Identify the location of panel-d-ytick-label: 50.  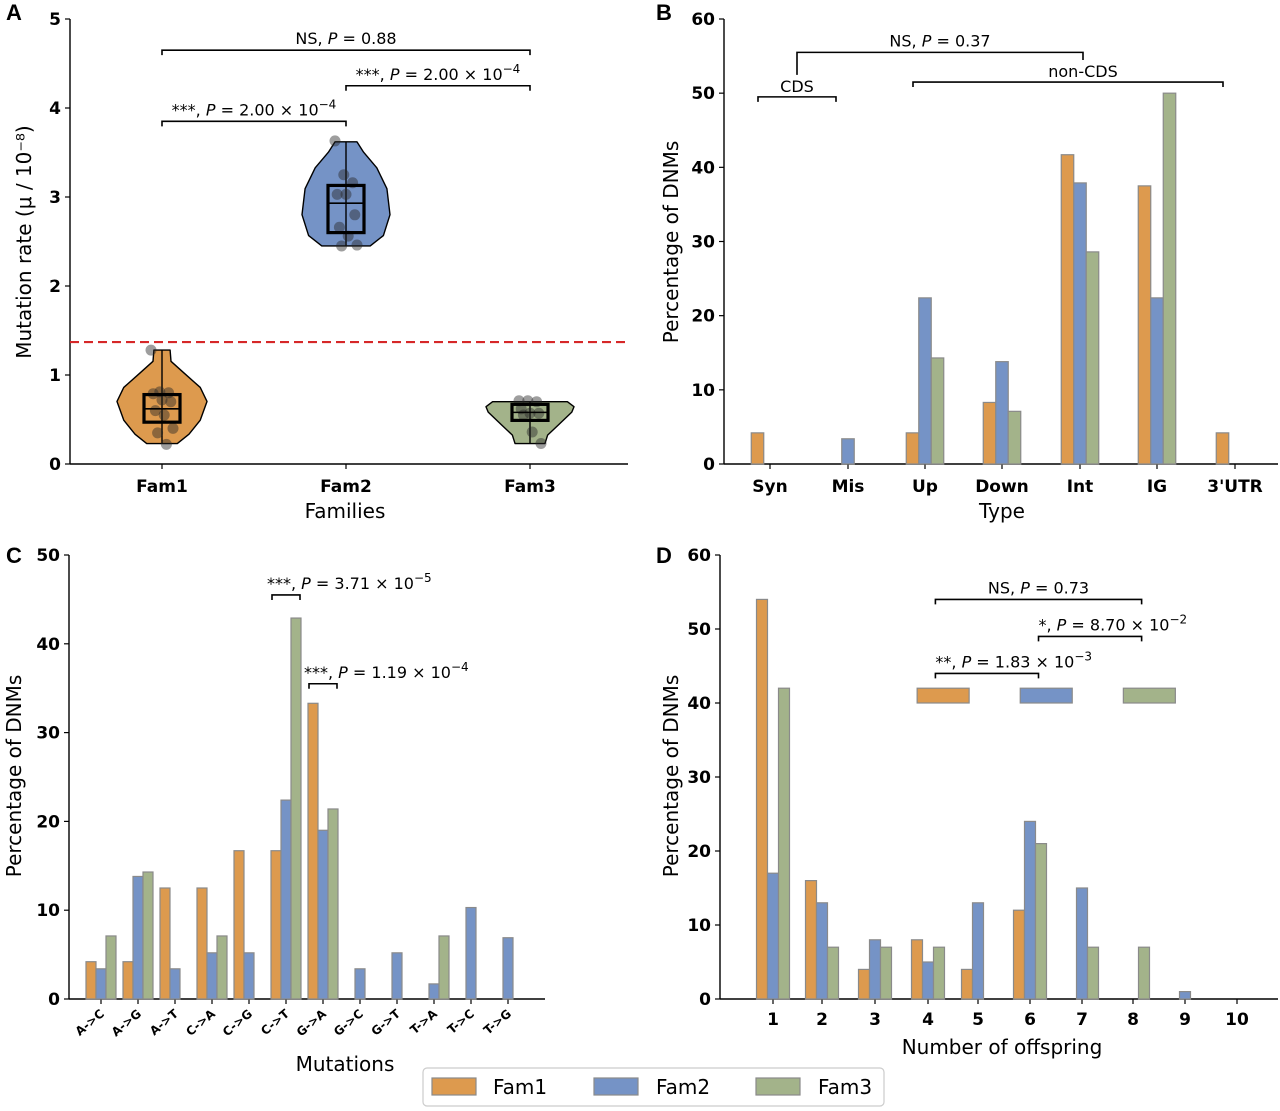
(699, 630).